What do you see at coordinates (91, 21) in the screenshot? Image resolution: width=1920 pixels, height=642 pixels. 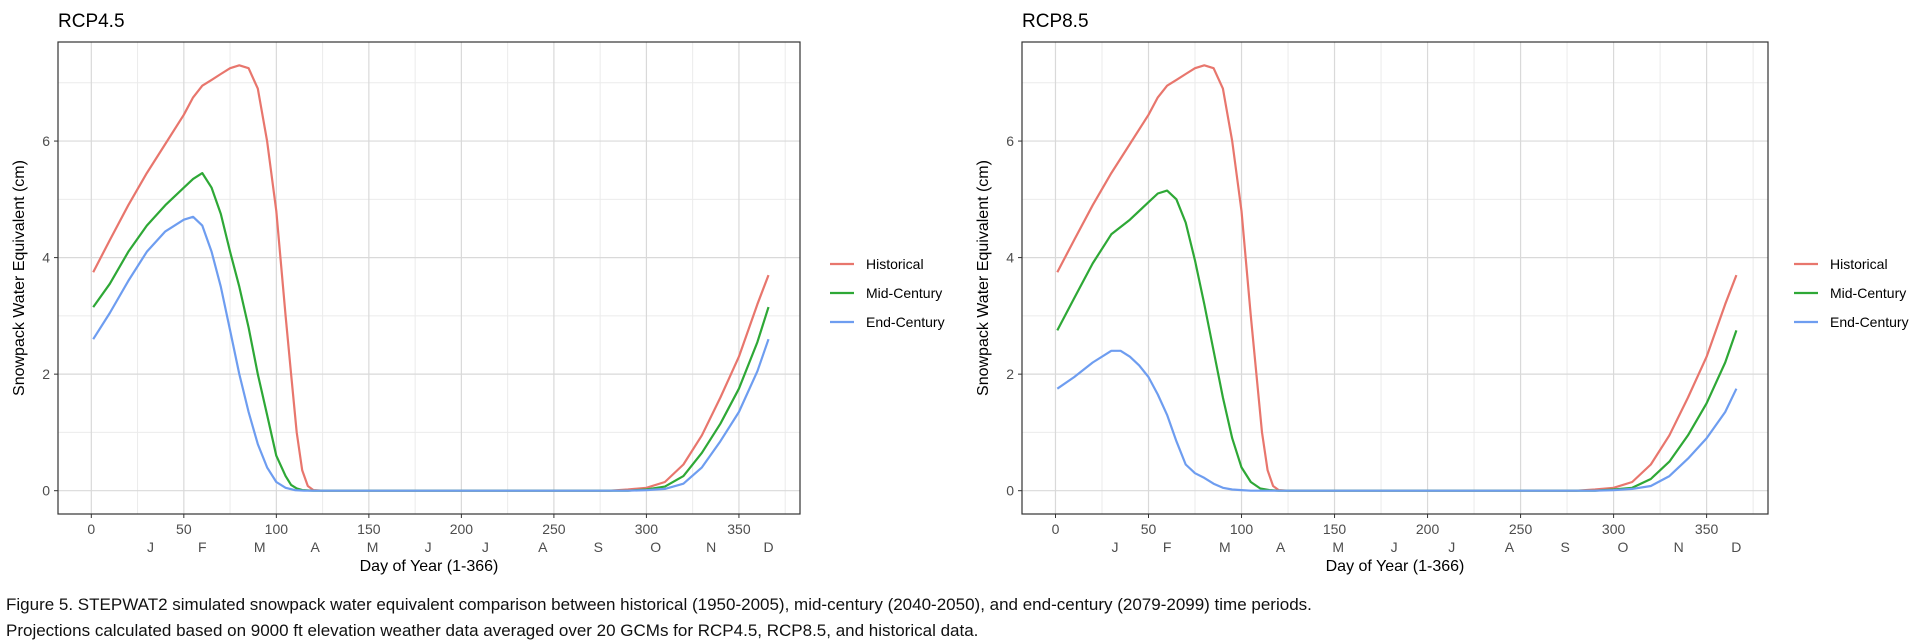 I see `chart-title: RCP4.5` at bounding box center [91, 21].